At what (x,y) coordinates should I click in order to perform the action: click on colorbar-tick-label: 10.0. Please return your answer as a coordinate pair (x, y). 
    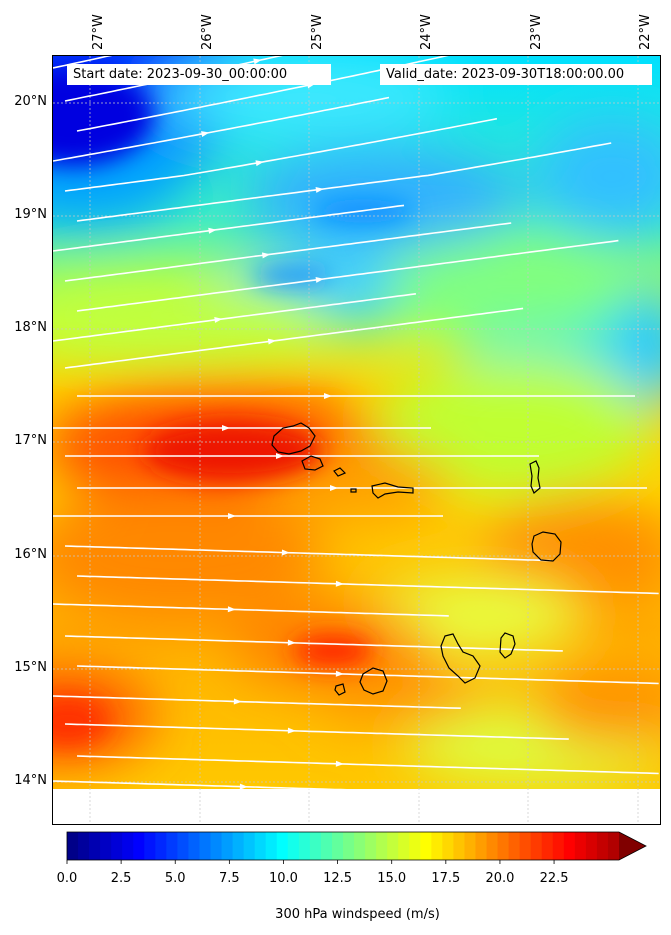
    Looking at the image, I should click on (283, 878).